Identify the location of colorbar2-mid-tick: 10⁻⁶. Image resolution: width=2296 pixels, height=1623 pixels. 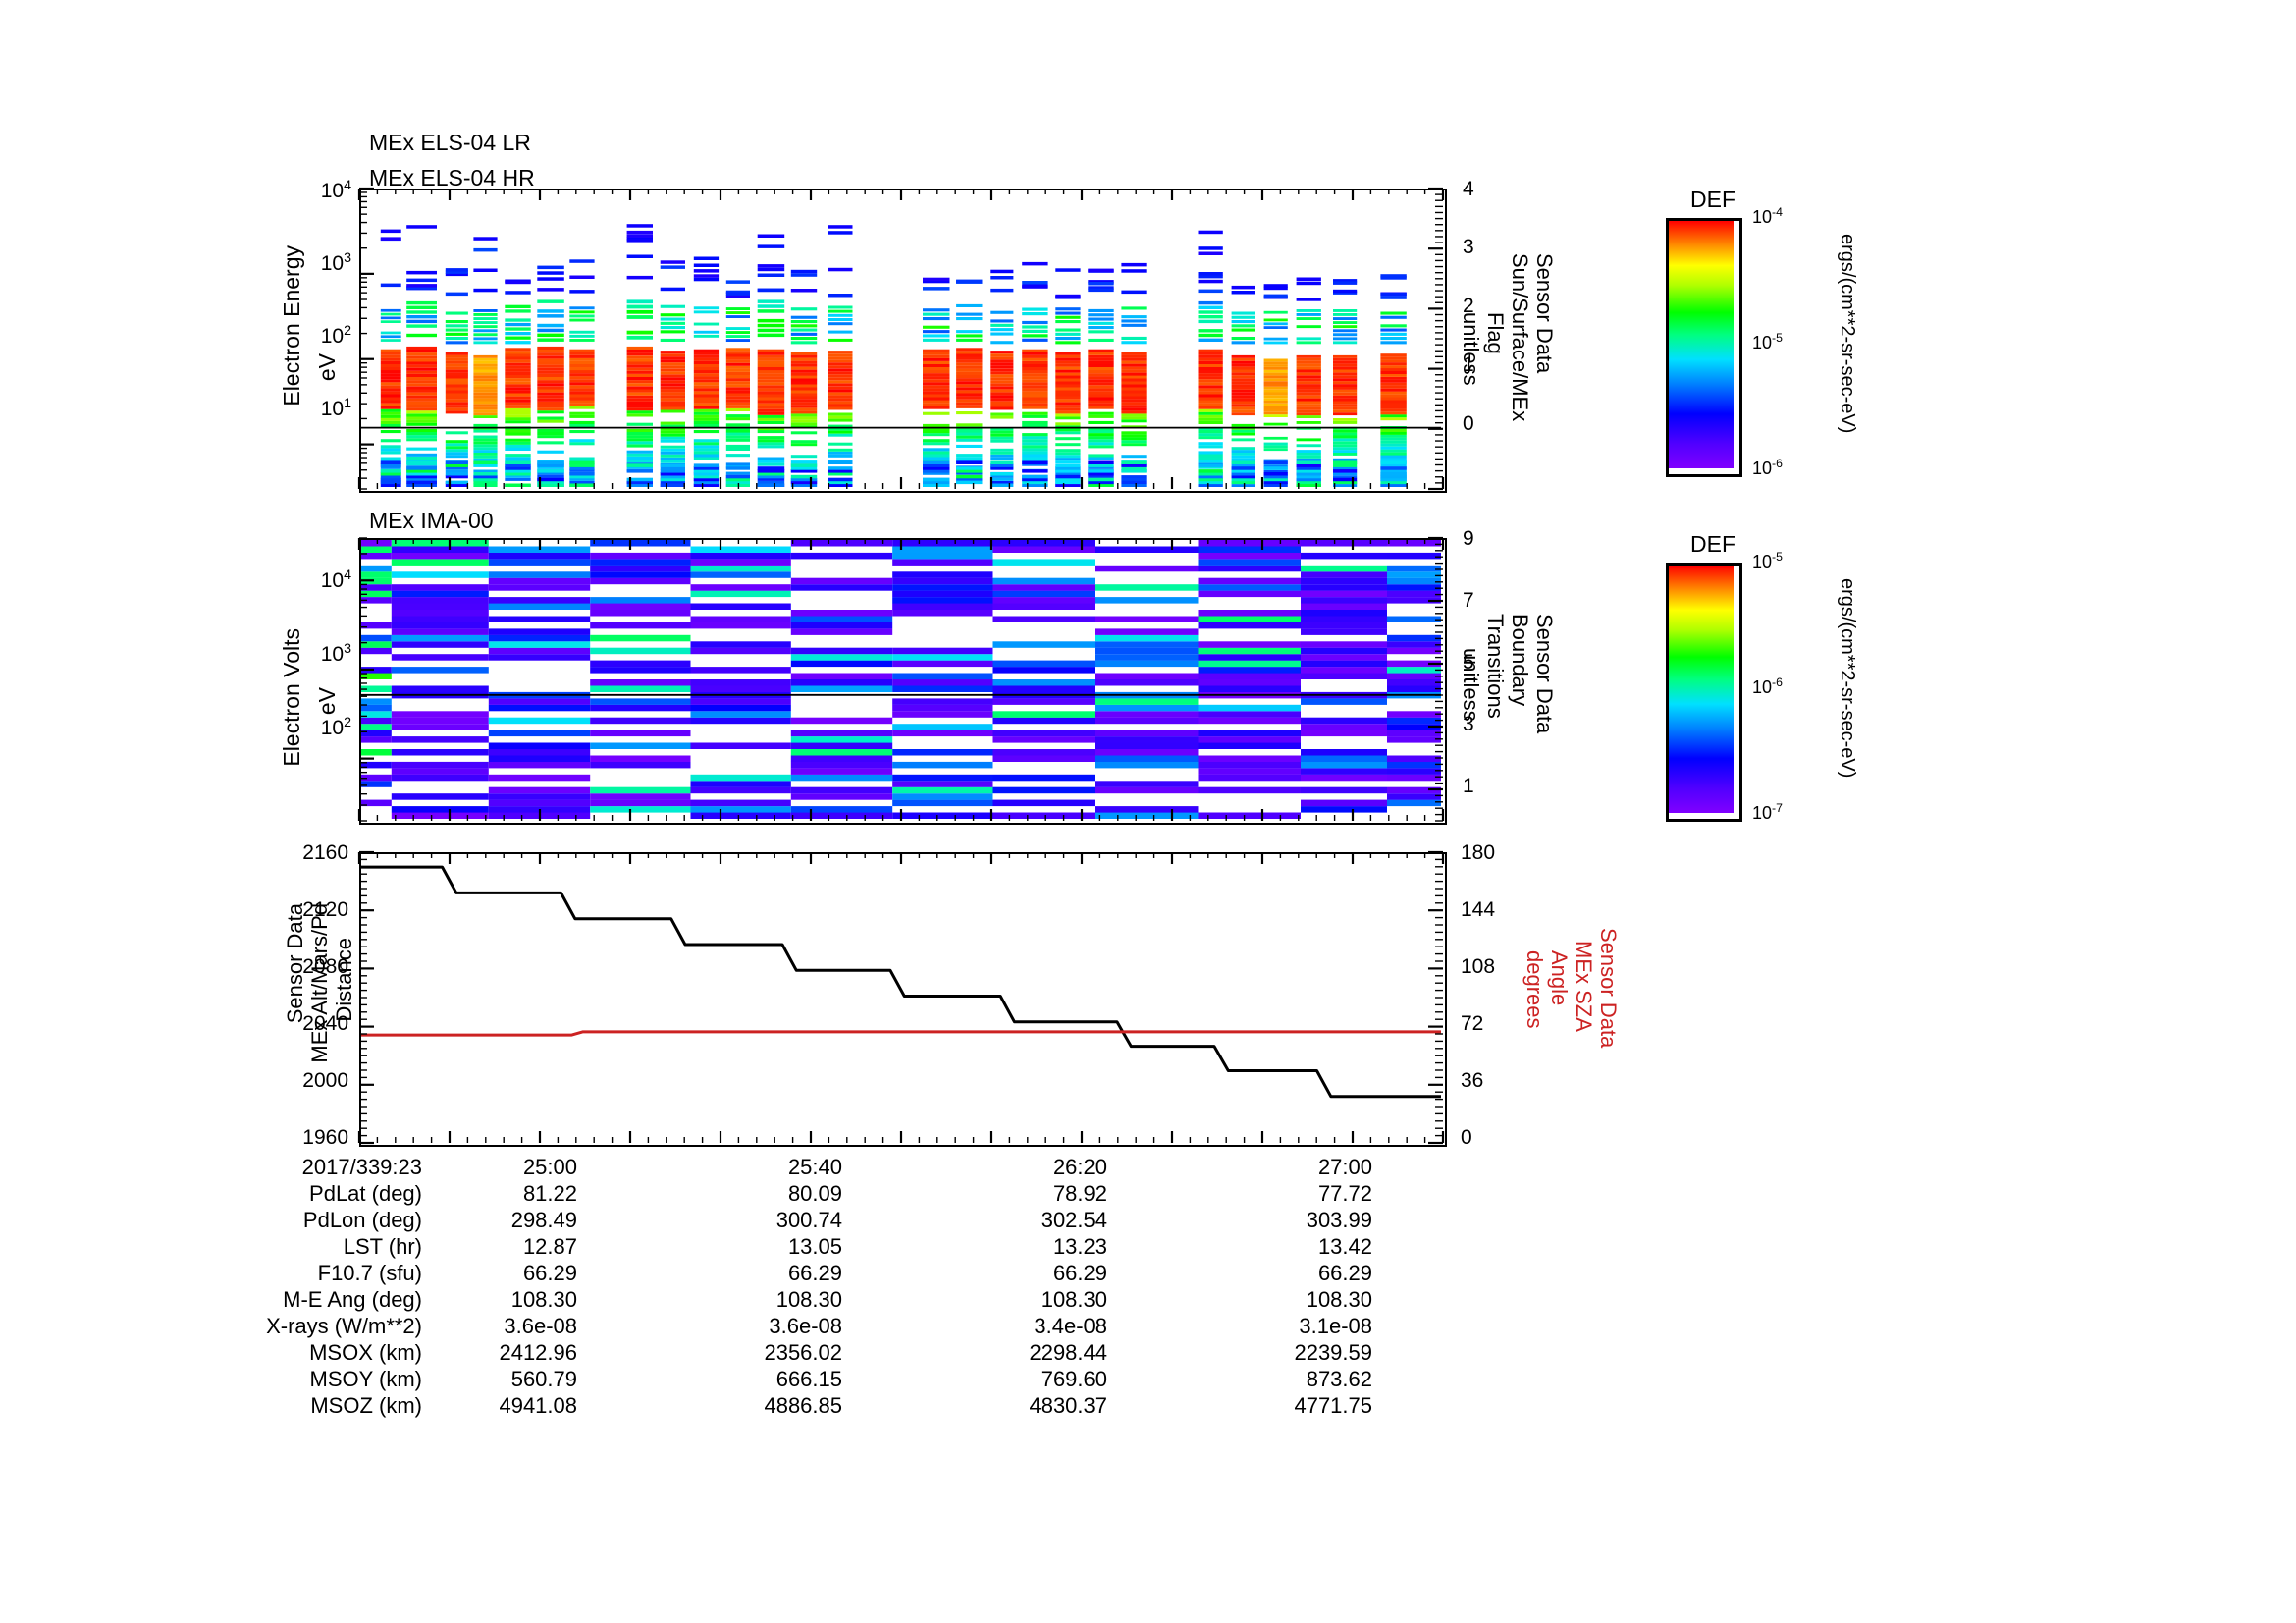
(1767, 686).